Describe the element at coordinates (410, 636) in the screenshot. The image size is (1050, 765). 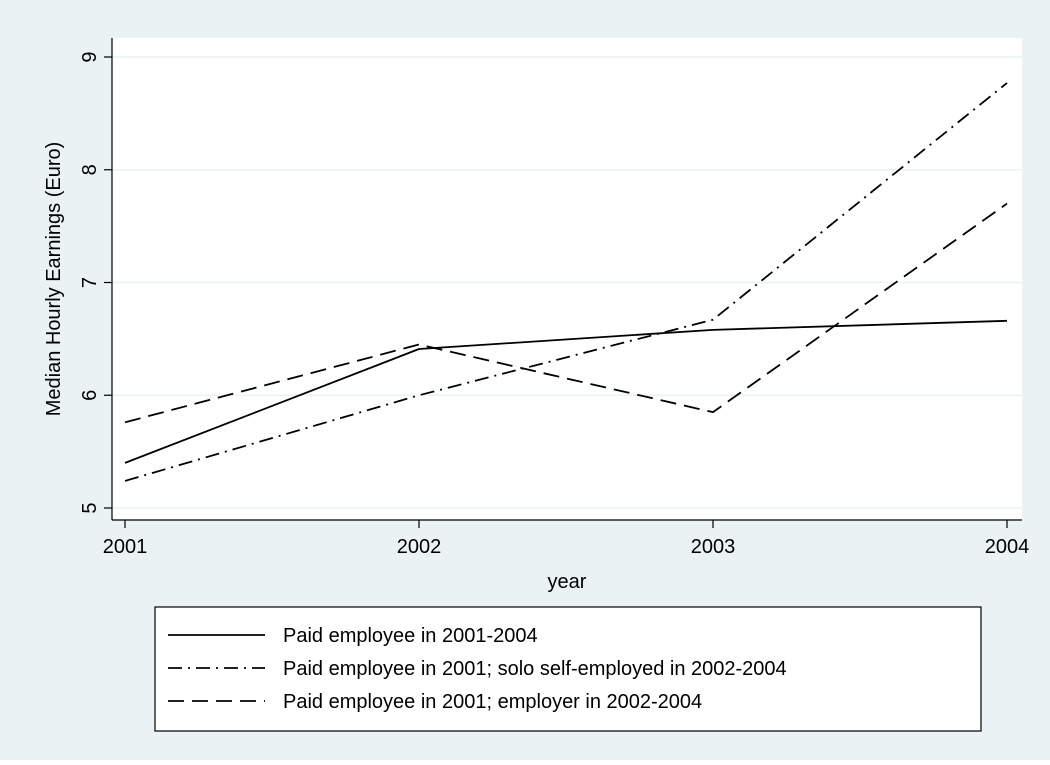
I see `legend-label-0: Paid employee in 2001-2004` at that location.